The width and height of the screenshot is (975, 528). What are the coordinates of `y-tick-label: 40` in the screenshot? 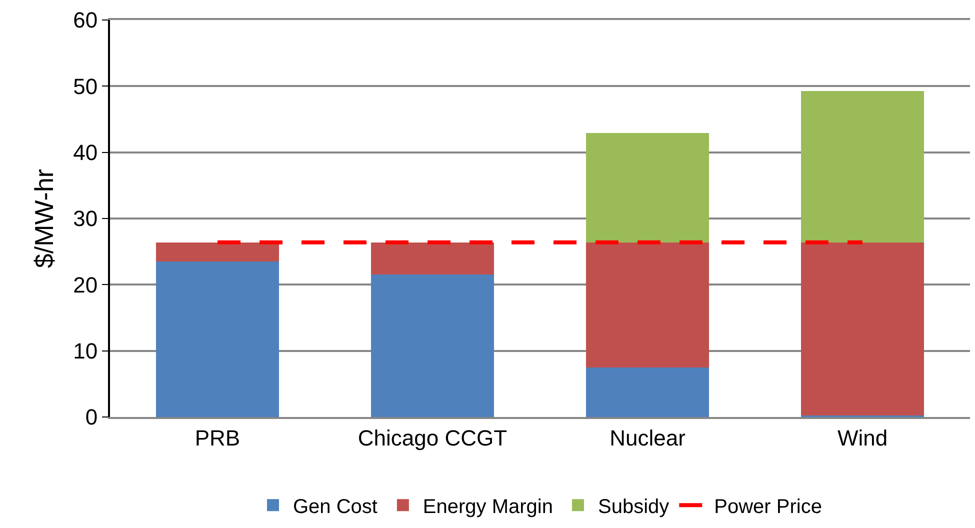 It's located at (85, 153).